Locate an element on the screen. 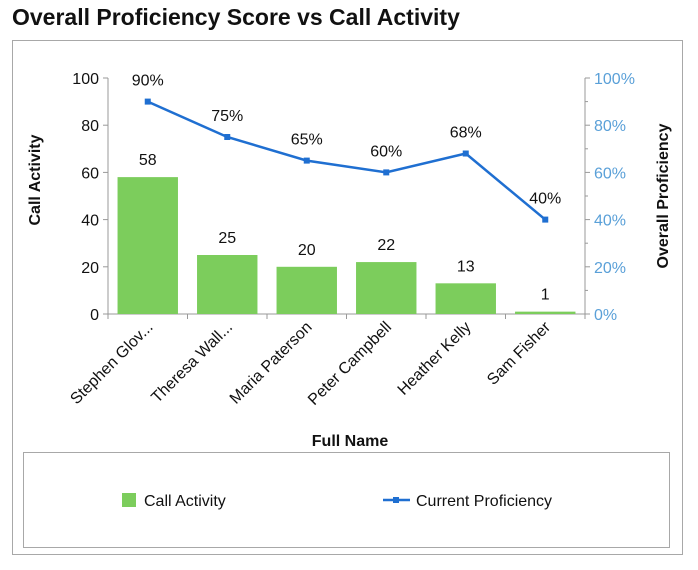 The image size is (698, 570). y-left-tick-label: 20 is located at coordinates (90, 268).